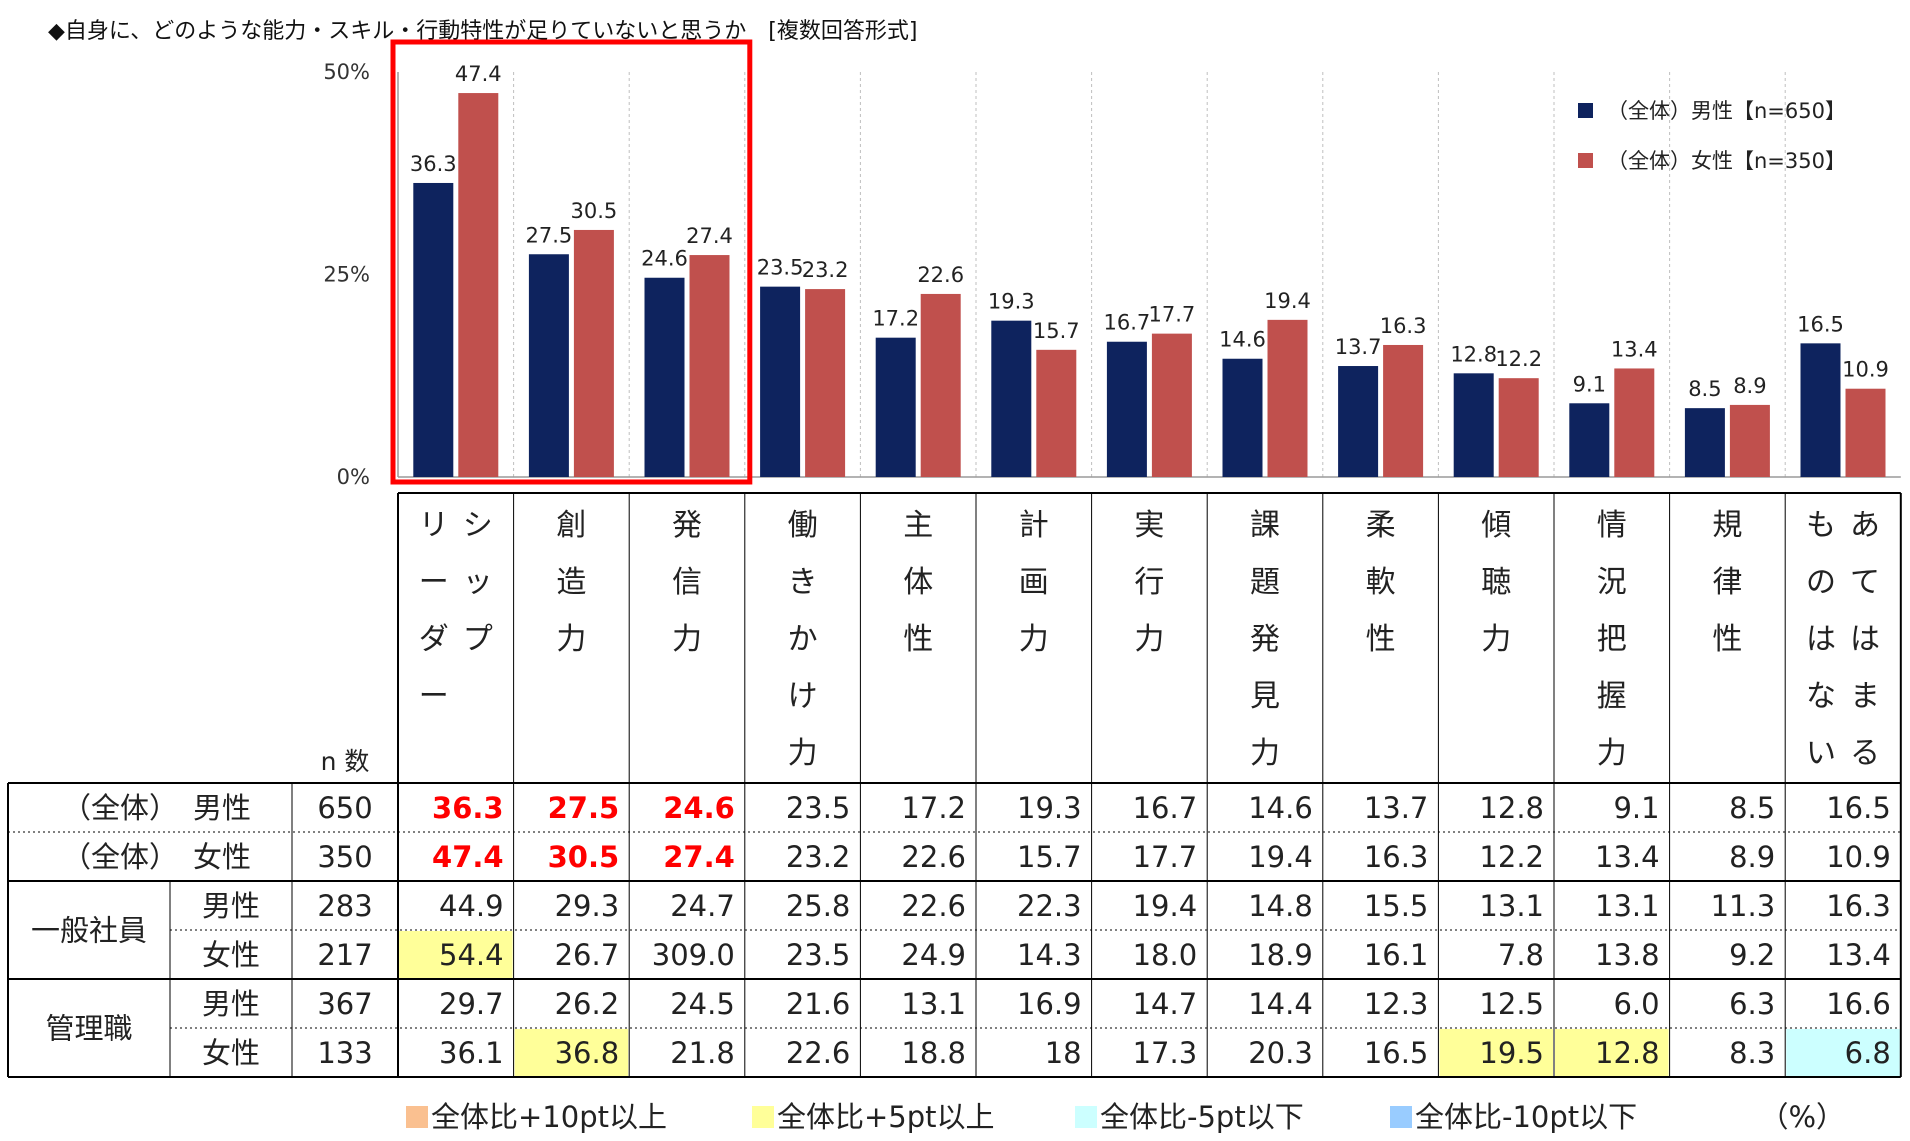 This screenshot has height=1141, width=1910. What do you see at coordinates (1396, 1004) in the screenshot?
I see `table-cell: 12.3` at bounding box center [1396, 1004].